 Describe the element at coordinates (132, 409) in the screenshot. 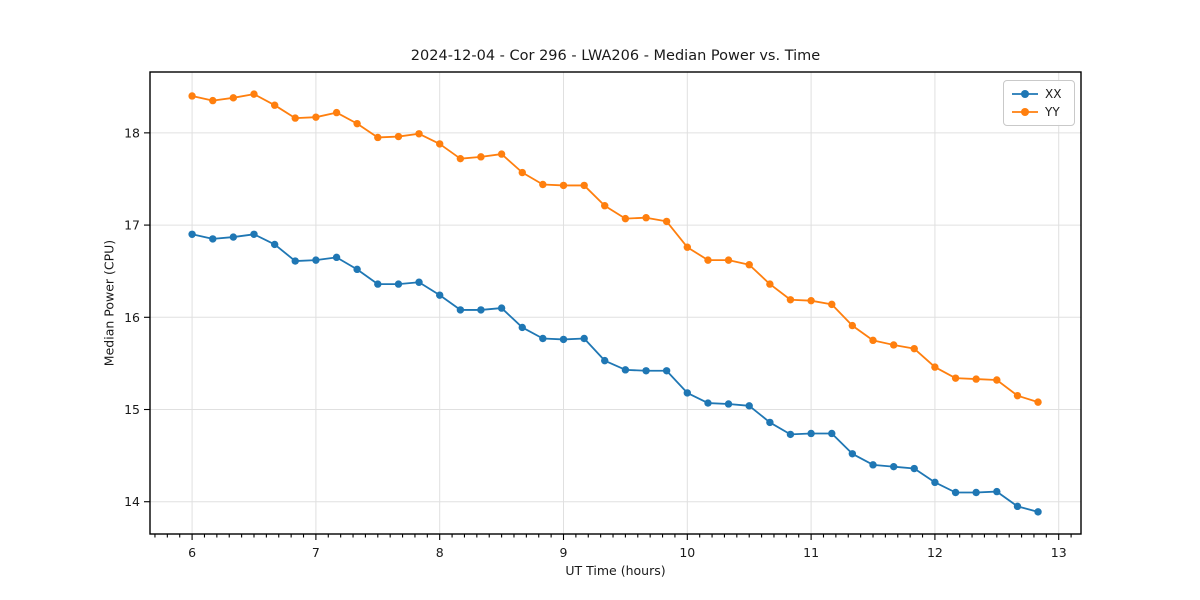

I see `y-tick-label: 15` at that location.